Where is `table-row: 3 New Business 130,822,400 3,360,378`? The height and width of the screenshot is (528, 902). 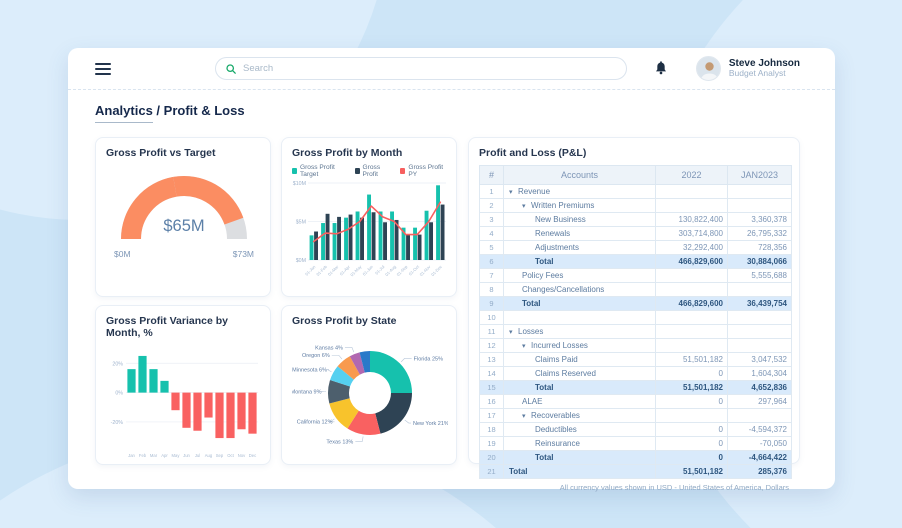
table-row: 3 New Business 130,822,400 3,360,378 is located at coordinates (635, 219).